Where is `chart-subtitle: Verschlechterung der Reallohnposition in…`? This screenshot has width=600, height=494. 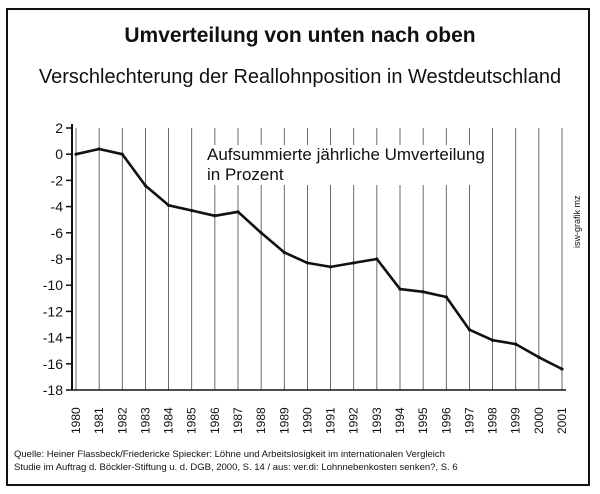 chart-subtitle: Verschlechterung der Reallohnposition in… is located at coordinates (300, 77).